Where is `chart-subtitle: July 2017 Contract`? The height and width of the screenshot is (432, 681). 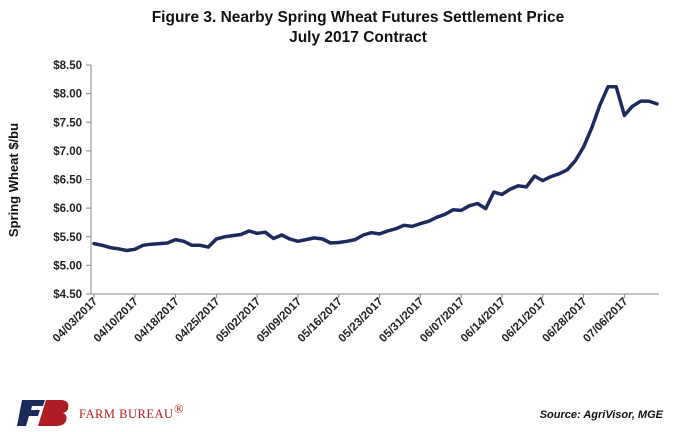 chart-subtitle: July 2017 Contract is located at coordinates (358, 37).